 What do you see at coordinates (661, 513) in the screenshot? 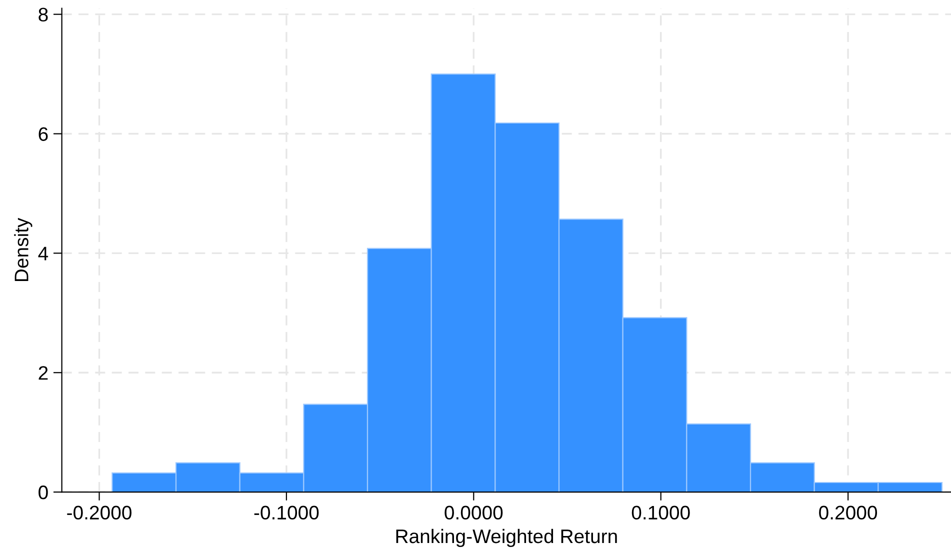
I see `x-tick-label: 0.1000` at bounding box center [661, 513].